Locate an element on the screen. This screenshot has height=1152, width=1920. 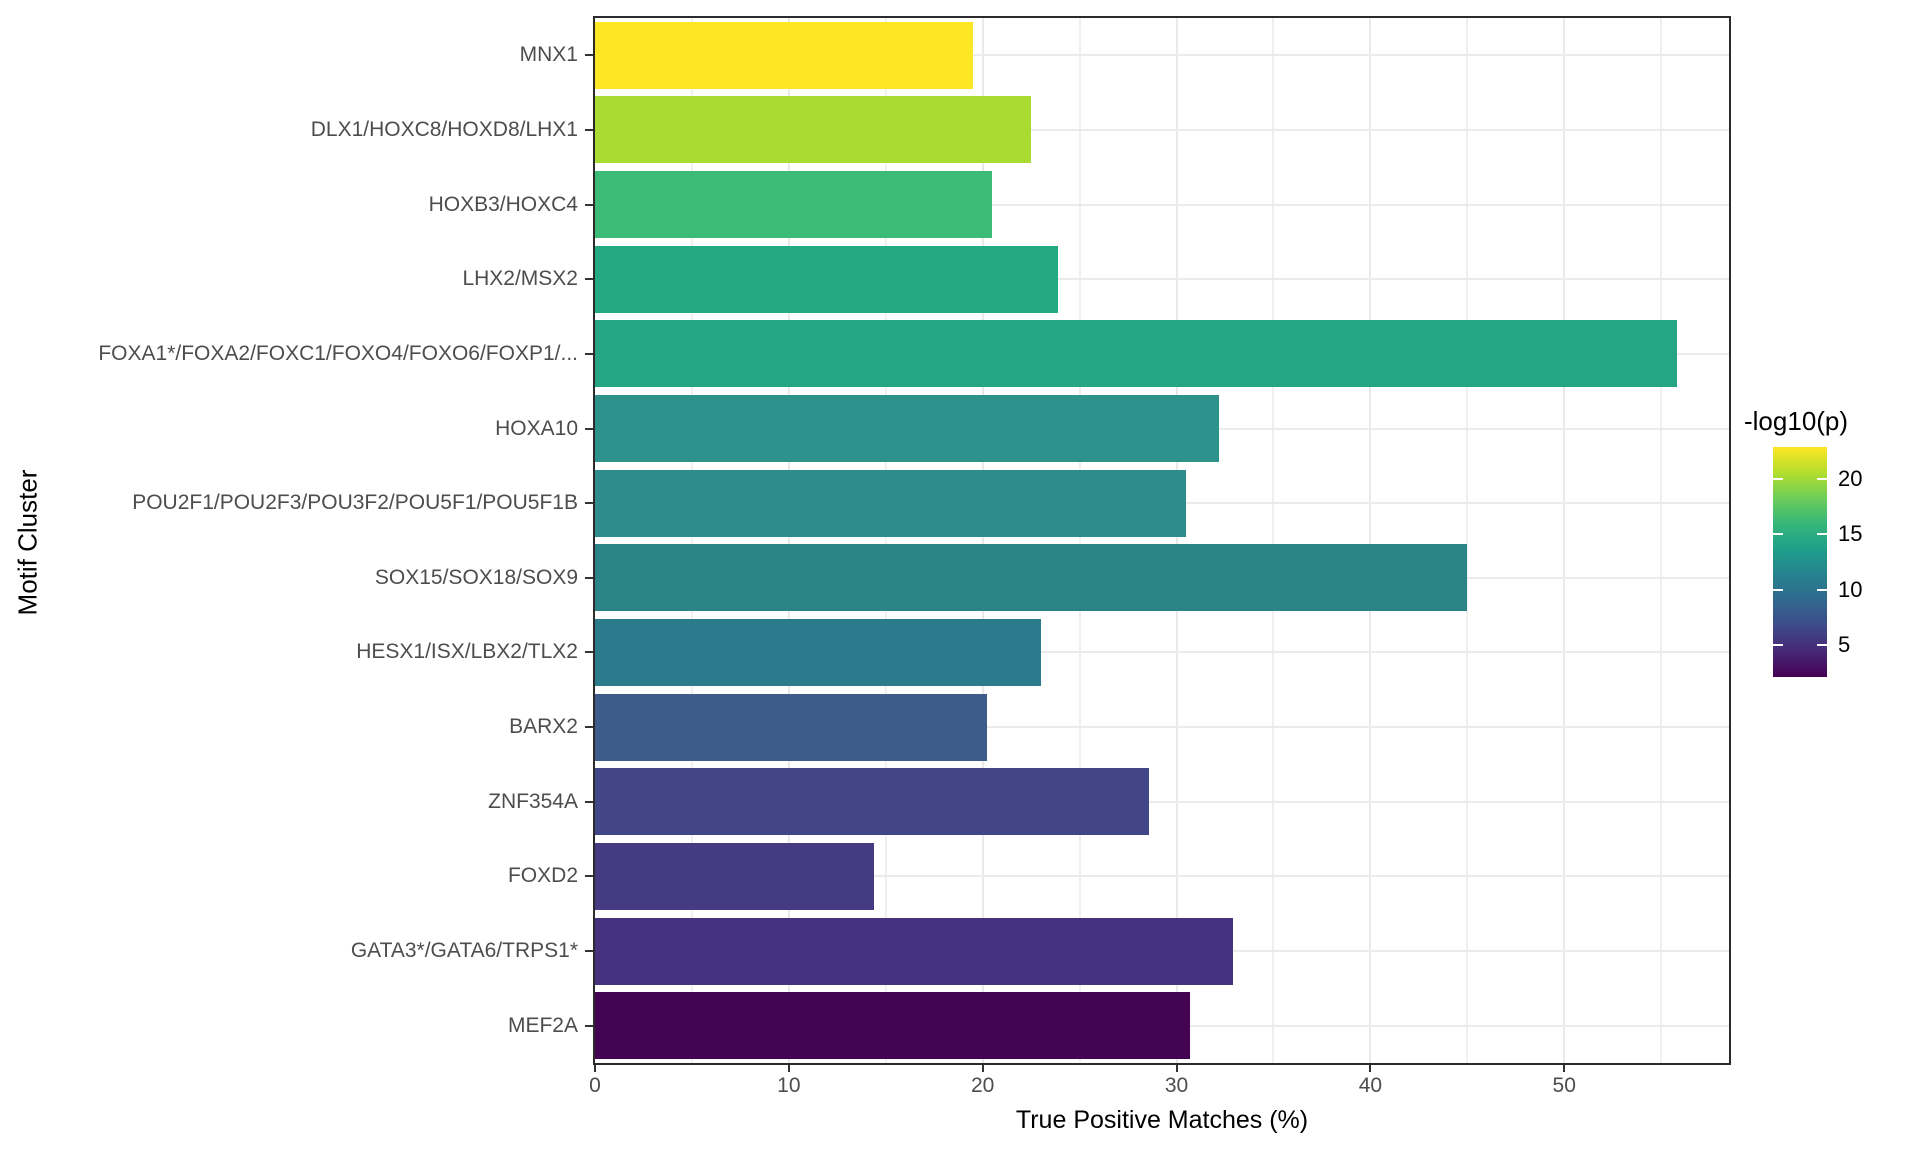
y-tick-label: SOX15/SOX18/SOX9 is located at coordinates (476, 577).